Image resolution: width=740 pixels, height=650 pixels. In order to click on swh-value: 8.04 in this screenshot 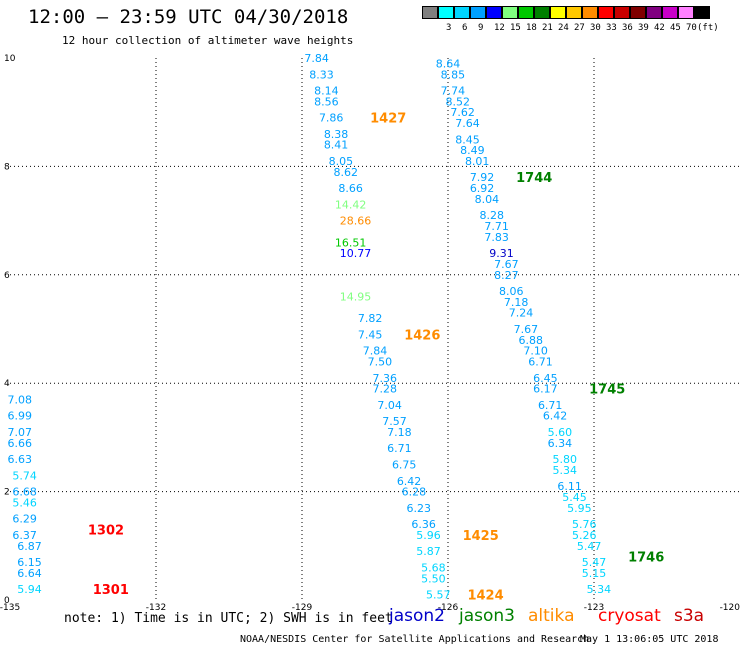, I will do `click(487, 199)`.